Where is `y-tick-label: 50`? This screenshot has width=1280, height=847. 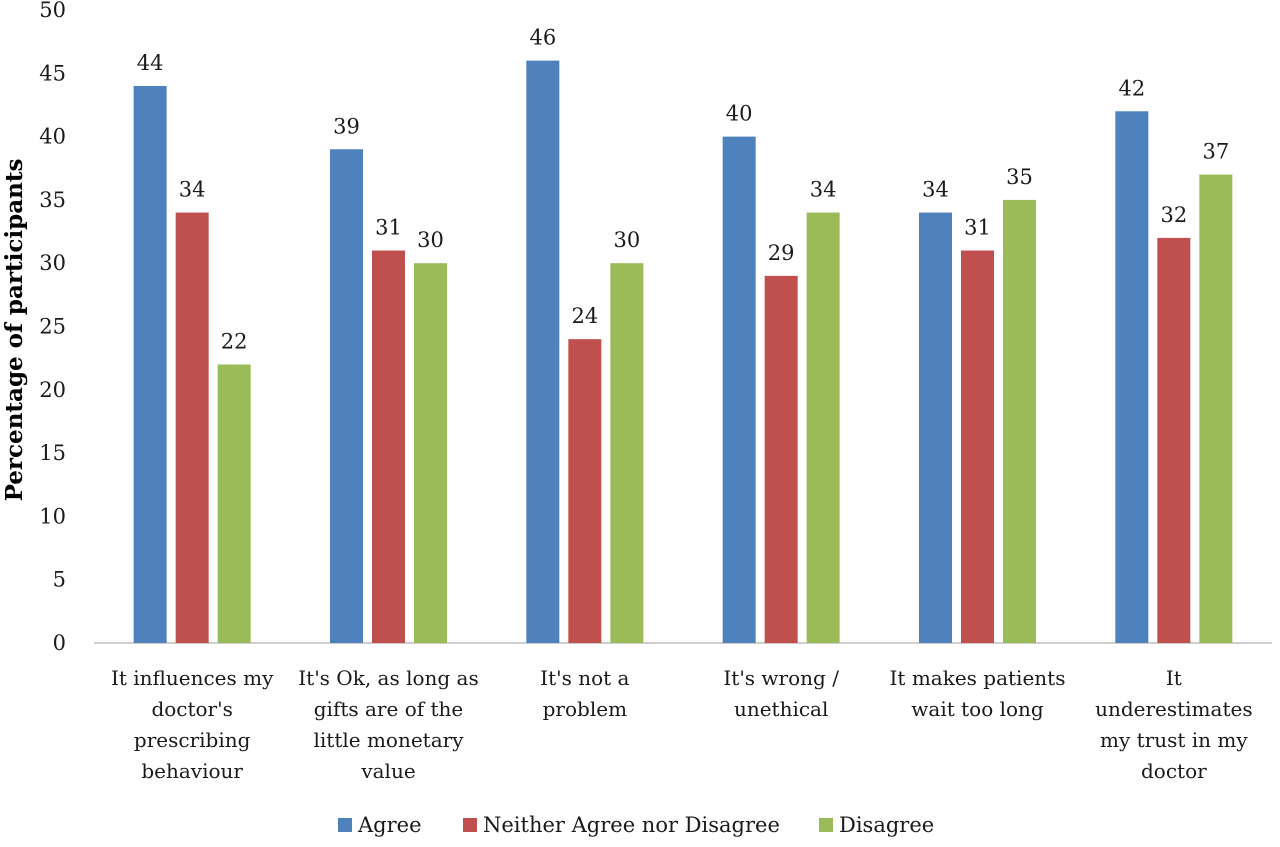 y-tick-label: 50 is located at coordinates (52, 11).